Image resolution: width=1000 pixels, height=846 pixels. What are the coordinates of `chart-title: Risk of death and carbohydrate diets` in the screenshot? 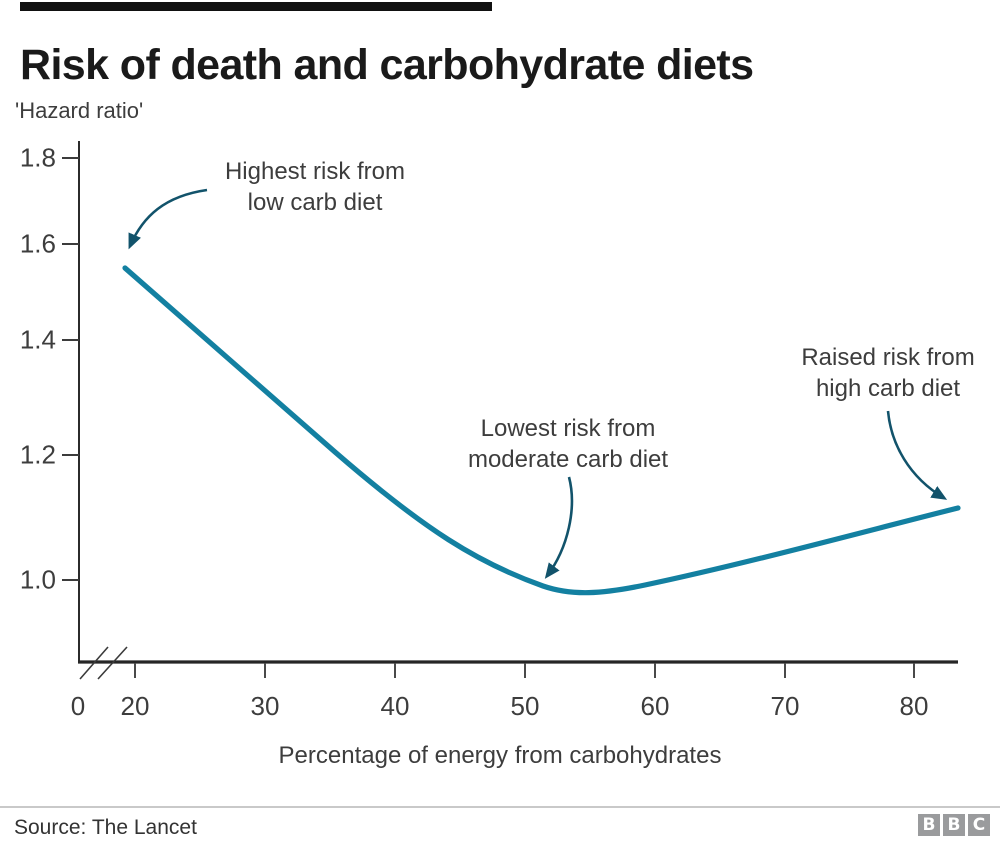 It's located at (387, 64).